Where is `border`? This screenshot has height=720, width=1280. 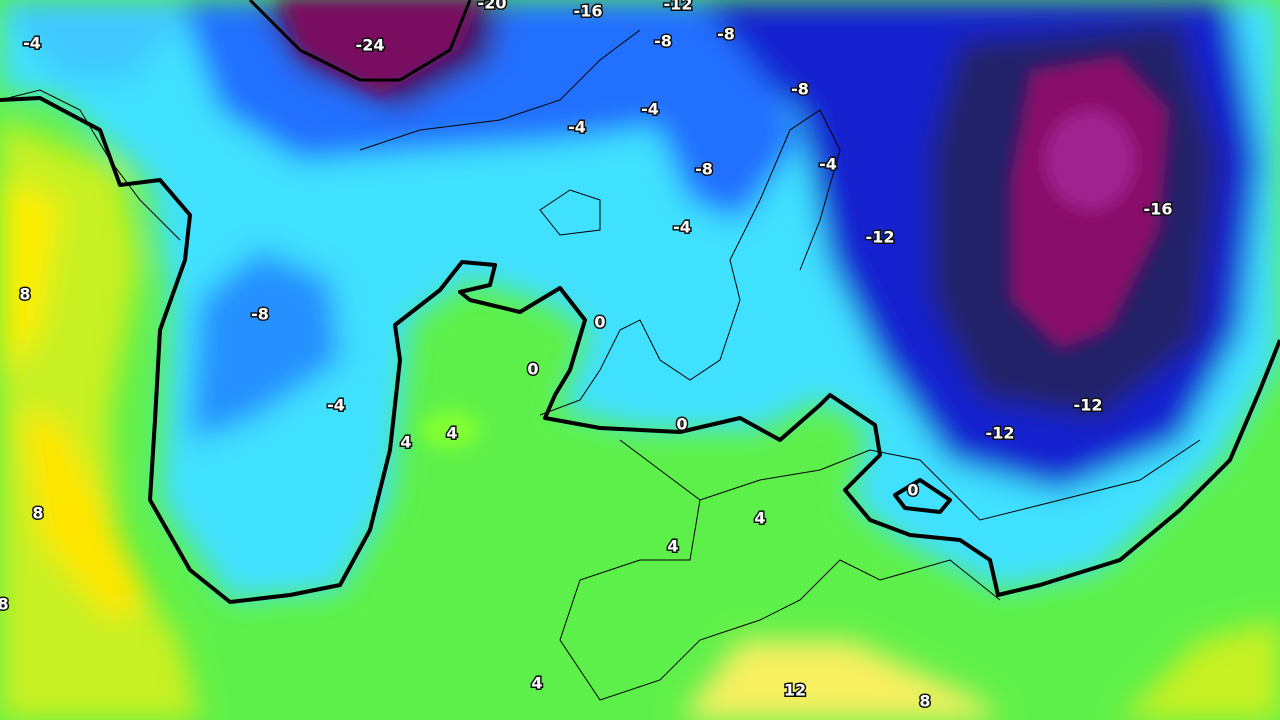 border is located at coordinates (950, 480).